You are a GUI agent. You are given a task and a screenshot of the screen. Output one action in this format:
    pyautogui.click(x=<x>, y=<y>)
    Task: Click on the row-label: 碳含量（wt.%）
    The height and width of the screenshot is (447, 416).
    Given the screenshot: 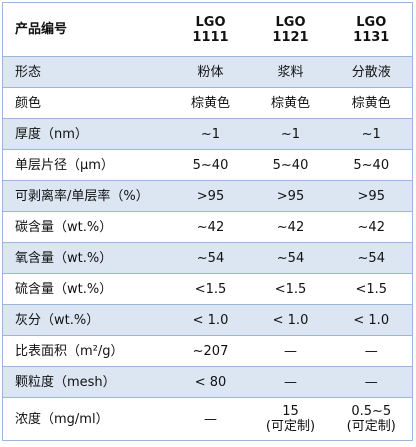 What is the action you would take?
    pyautogui.click(x=86, y=227)
    